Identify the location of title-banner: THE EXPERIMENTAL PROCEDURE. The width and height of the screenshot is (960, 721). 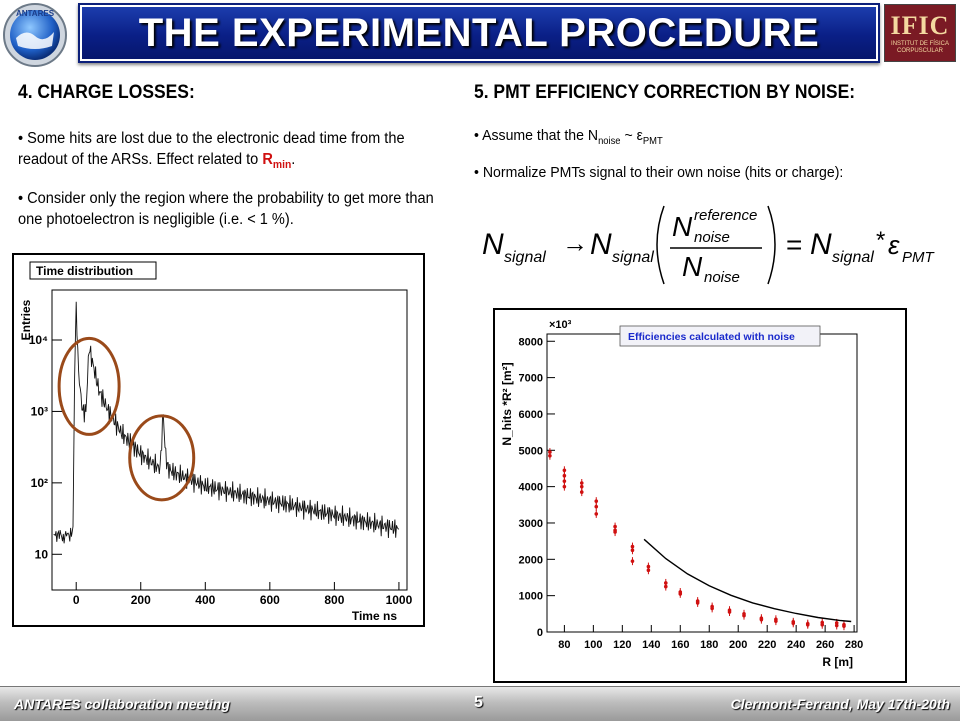
(479, 33).